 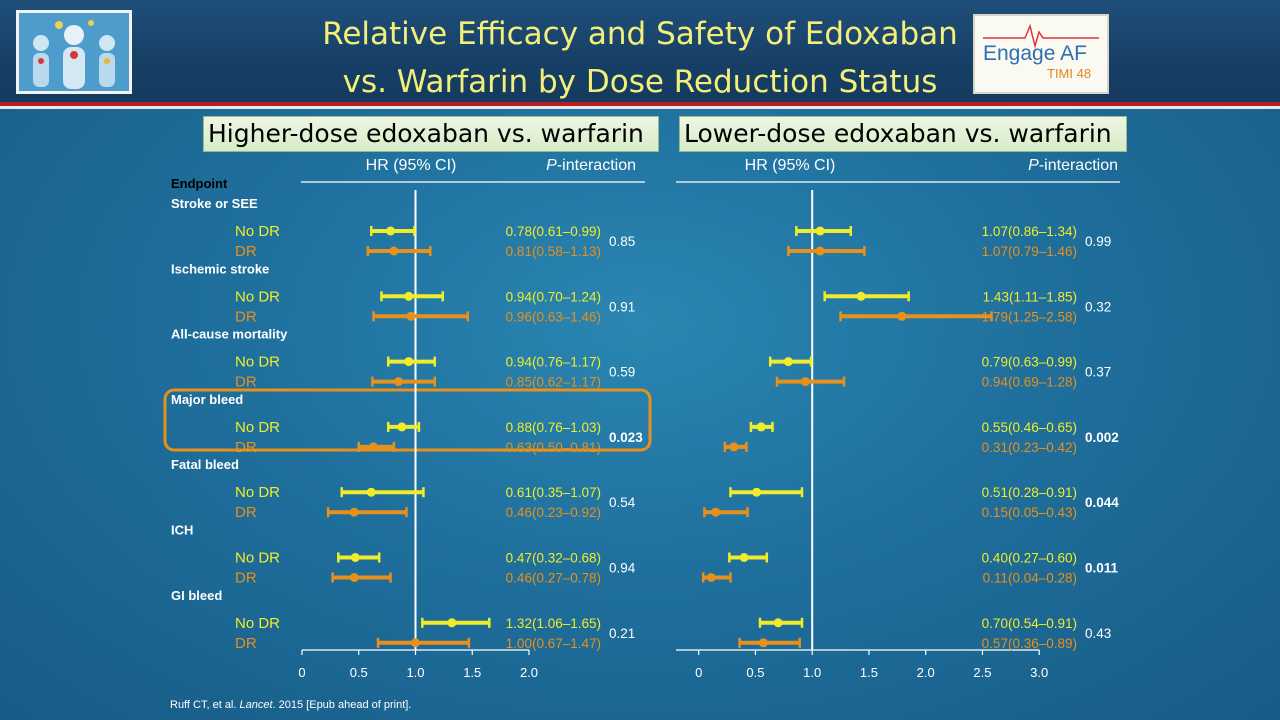 What do you see at coordinates (229, 334) in the screenshot?
I see `endpoint-label: All-cause mortality` at bounding box center [229, 334].